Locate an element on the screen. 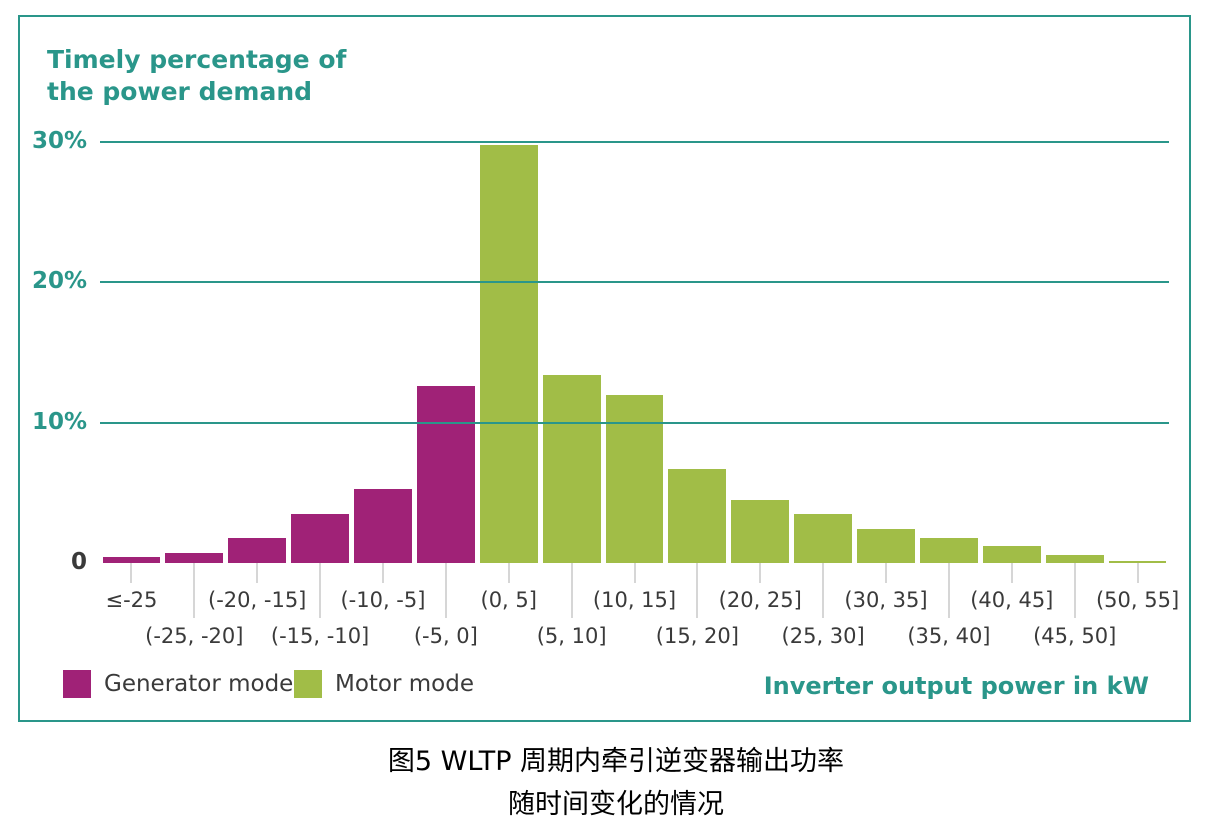 This screenshot has height=834, width=1232. y-tick-label-0: 0 is located at coordinates (78, 562).